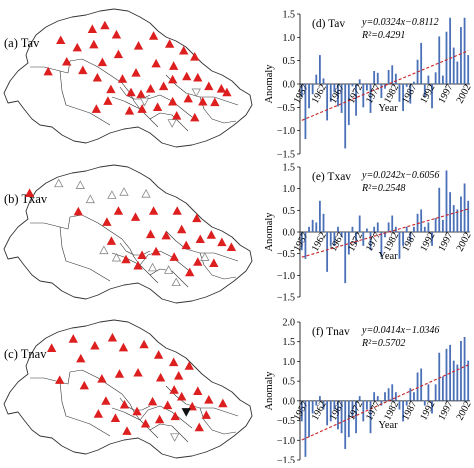 Image resolution: width=474 pixels, height=468 pixels. Describe the element at coordinates (388, 256) in the screenshot. I see `x-axis-label: Year` at that location.